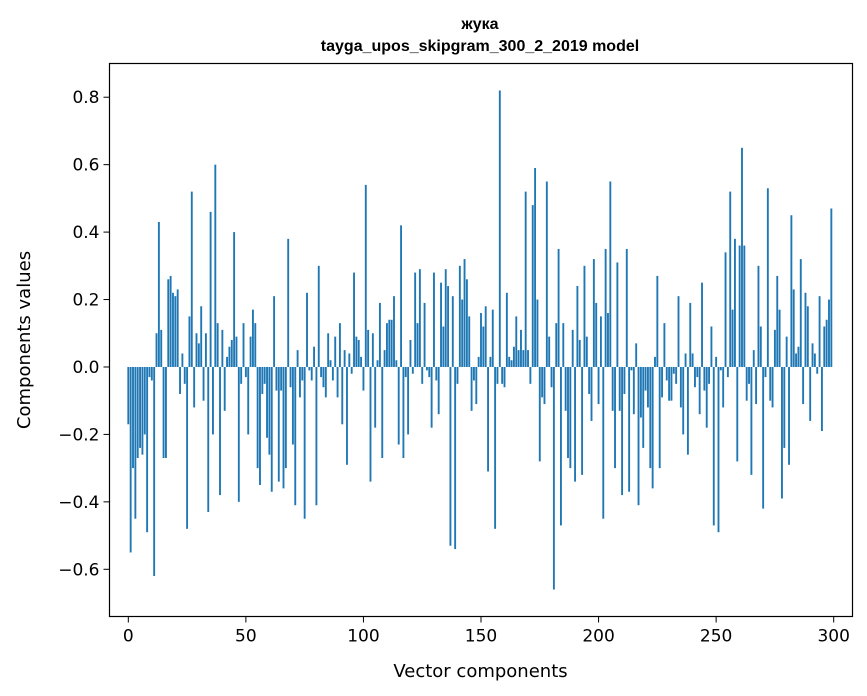 The width and height of the screenshot is (867, 696). What do you see at coordinates (486, 631) in the screenshot?
I see `x-axis-ticks: 0 50 100 150 200 250 300` at bounding box center [486, 631].